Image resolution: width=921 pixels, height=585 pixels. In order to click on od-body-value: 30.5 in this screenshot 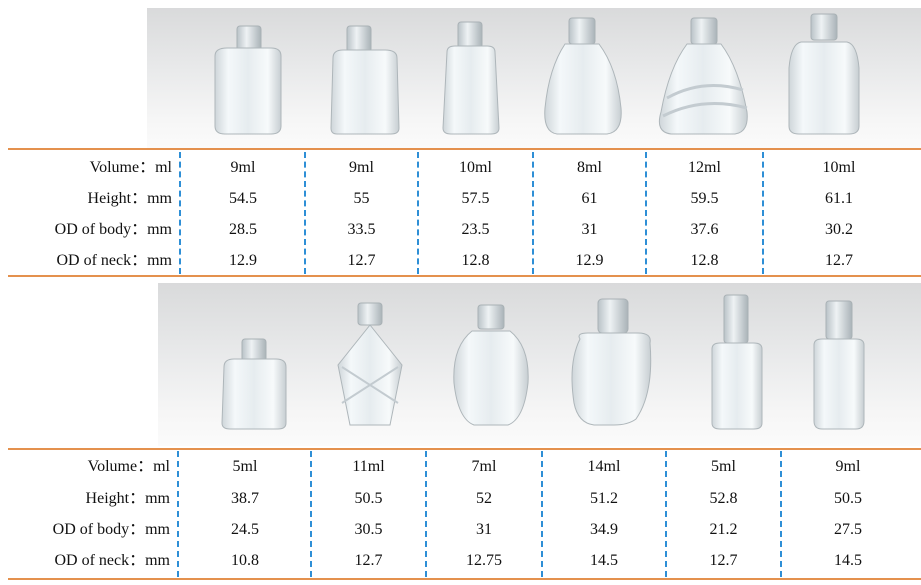, I will do `click(368, 529)`.